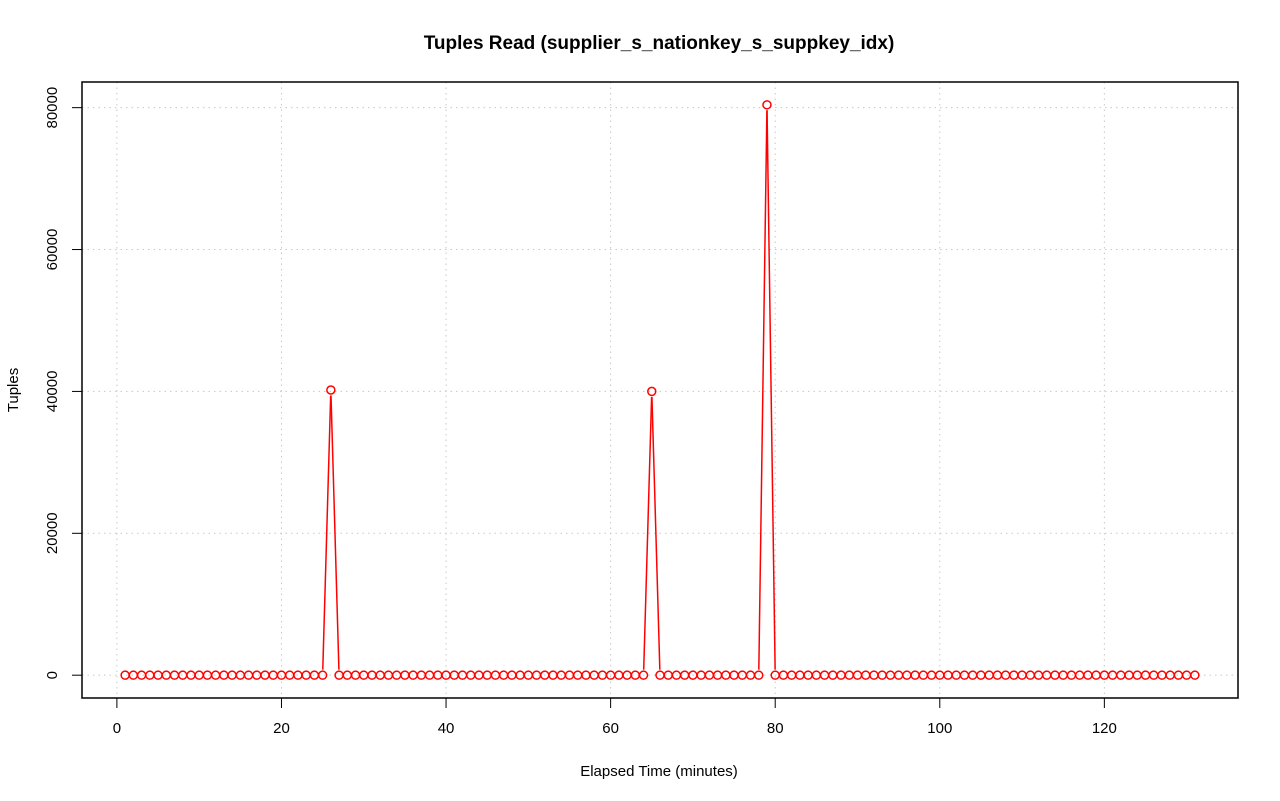 The height and width of the screenshot is (801, 1280). Describe the element at coordinates (52, 108) in the screenshot. I see `y-tick-label: 80000` at that location.